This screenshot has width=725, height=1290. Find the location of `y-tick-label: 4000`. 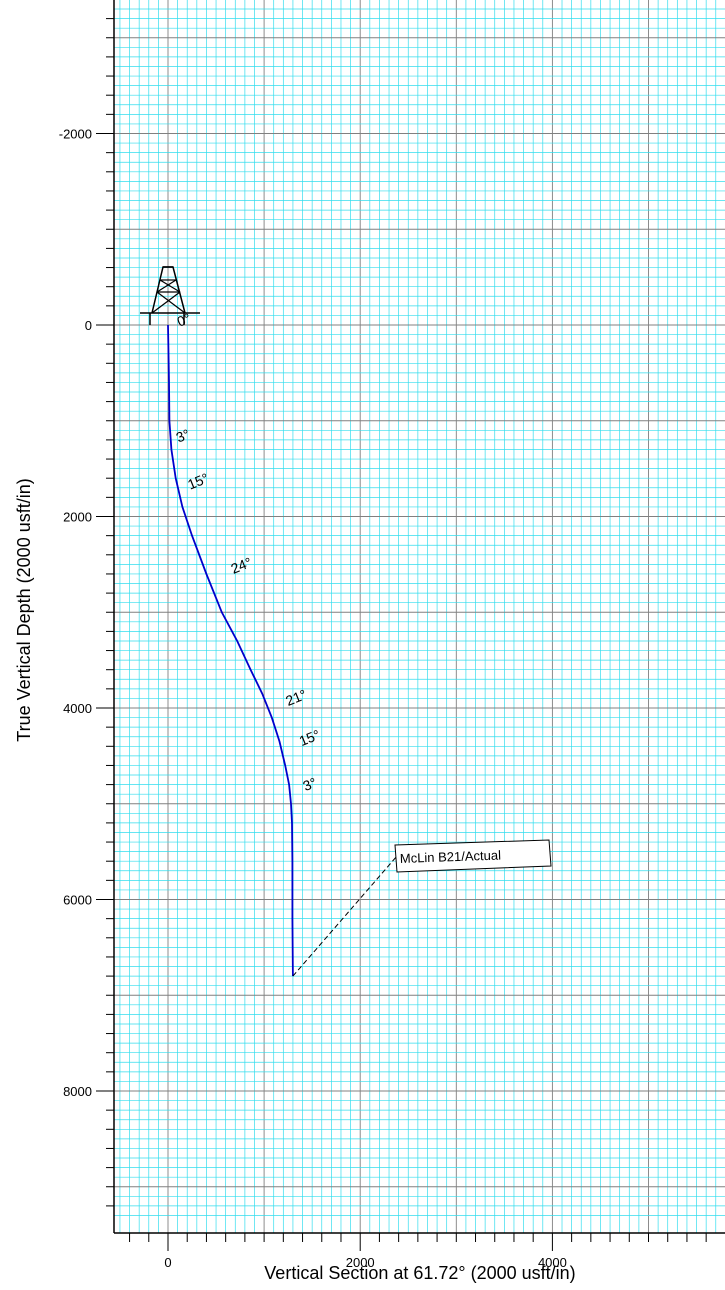

y-tick-label: 4000 is located at coordinates (77, 708).